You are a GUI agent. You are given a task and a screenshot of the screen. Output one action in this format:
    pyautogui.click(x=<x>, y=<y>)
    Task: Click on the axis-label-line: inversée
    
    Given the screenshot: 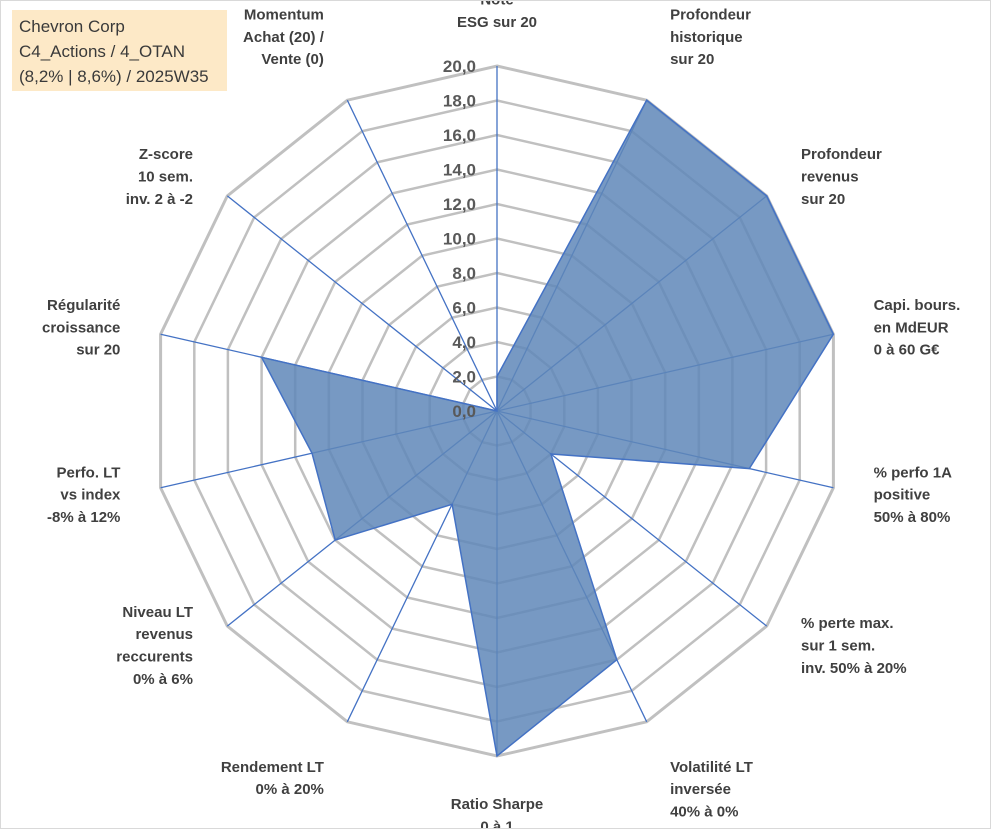 What is the action you would take?
    pyautogui.click(x=700, y=789)
    